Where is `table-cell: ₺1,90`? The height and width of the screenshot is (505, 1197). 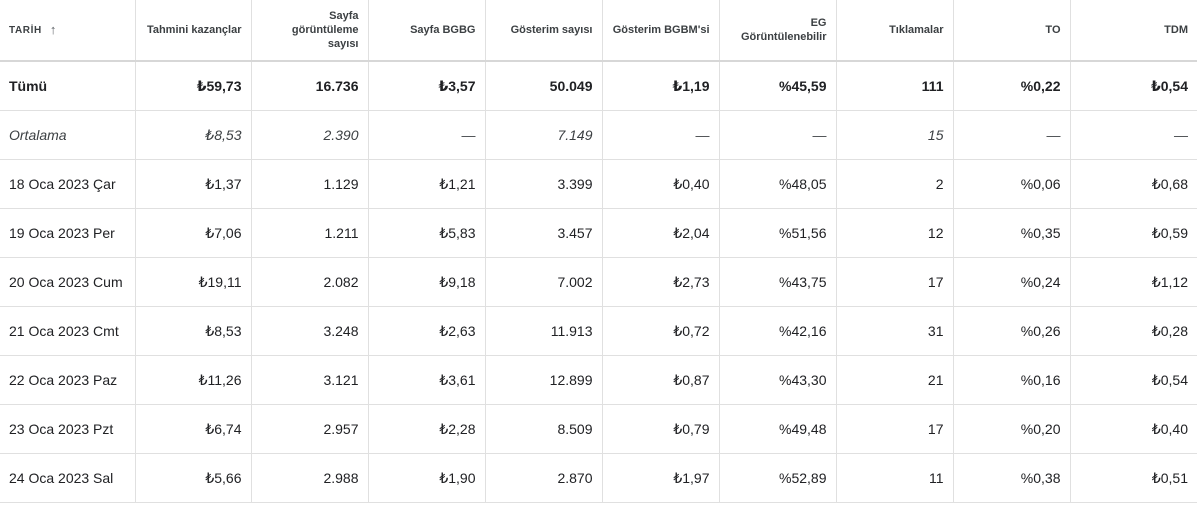
table-cell: ₺1,90 is located at coordinates (427, 478).